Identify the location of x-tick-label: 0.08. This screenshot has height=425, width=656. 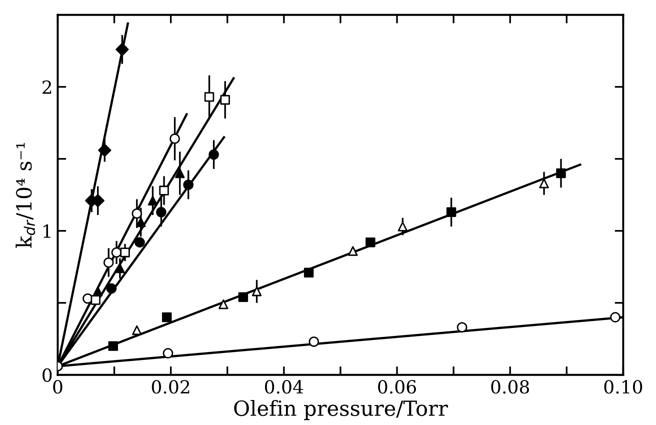
(510, 387).